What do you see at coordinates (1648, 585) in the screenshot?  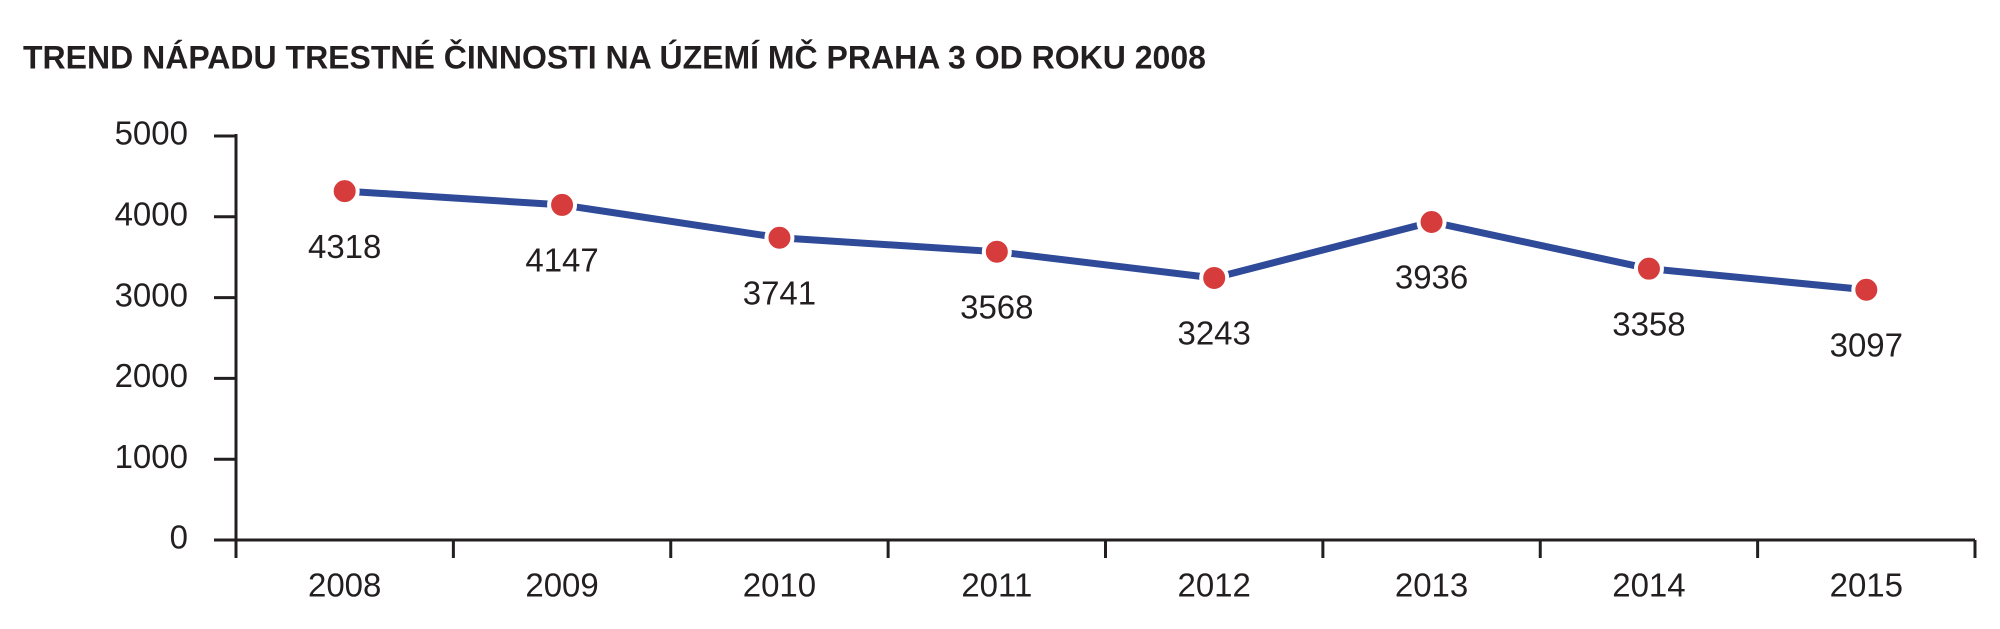 I see `x-tick-label: 2014` at bounding box center [1648, 585].